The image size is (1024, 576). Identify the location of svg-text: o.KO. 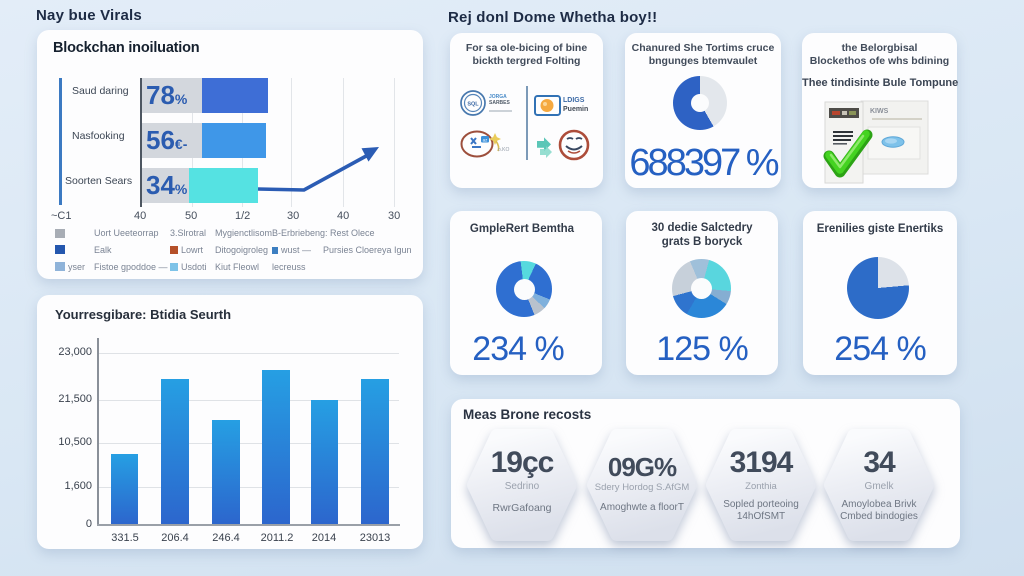
(504, 150).